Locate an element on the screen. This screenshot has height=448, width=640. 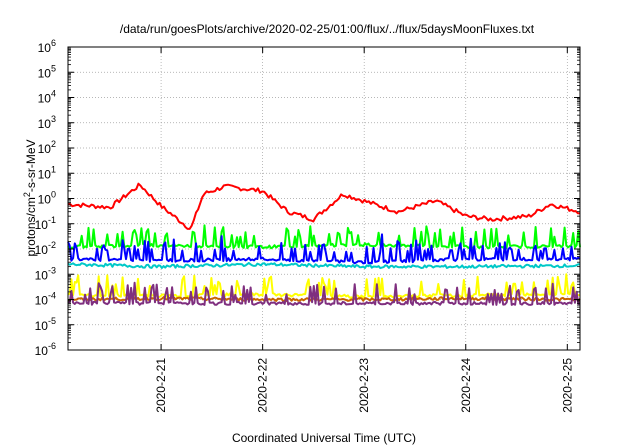
y-tick-label: 10⁴ is located at coordinates (47, 97).